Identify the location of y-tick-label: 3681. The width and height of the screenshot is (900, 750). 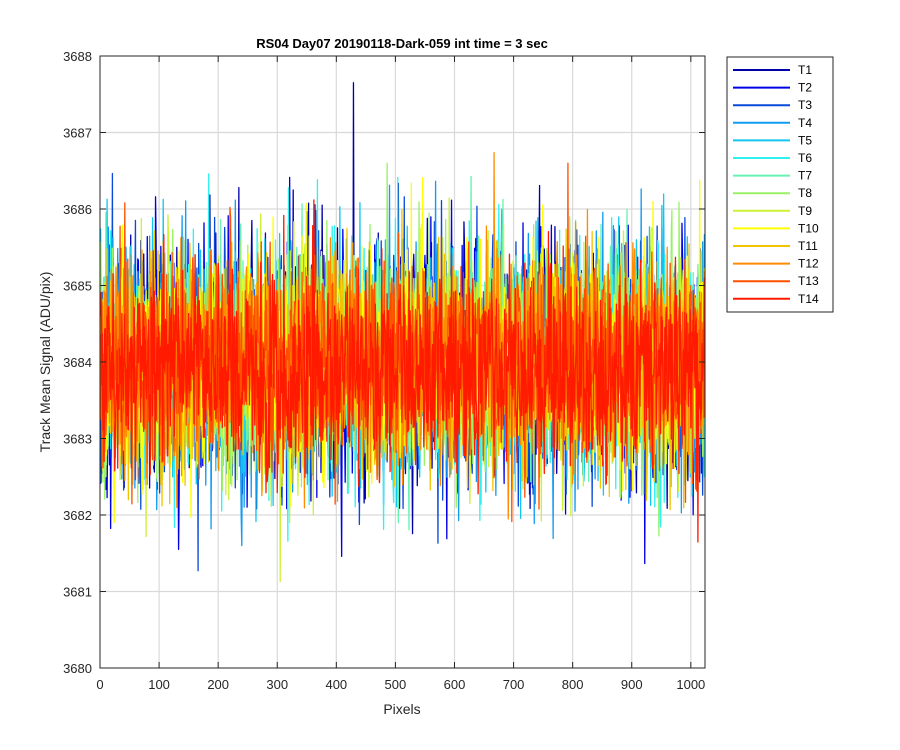
(77, 592).